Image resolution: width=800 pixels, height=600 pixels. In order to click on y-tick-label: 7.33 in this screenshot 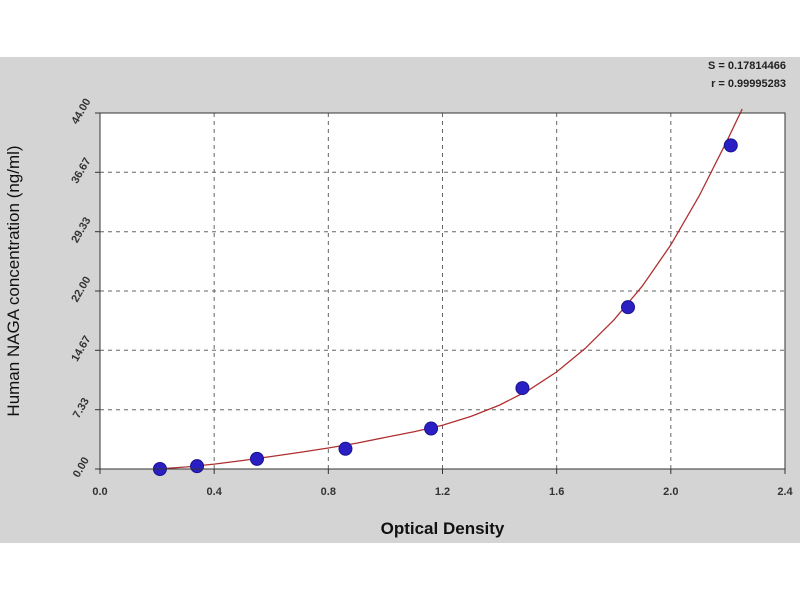, I will do `click(81, 408)`.